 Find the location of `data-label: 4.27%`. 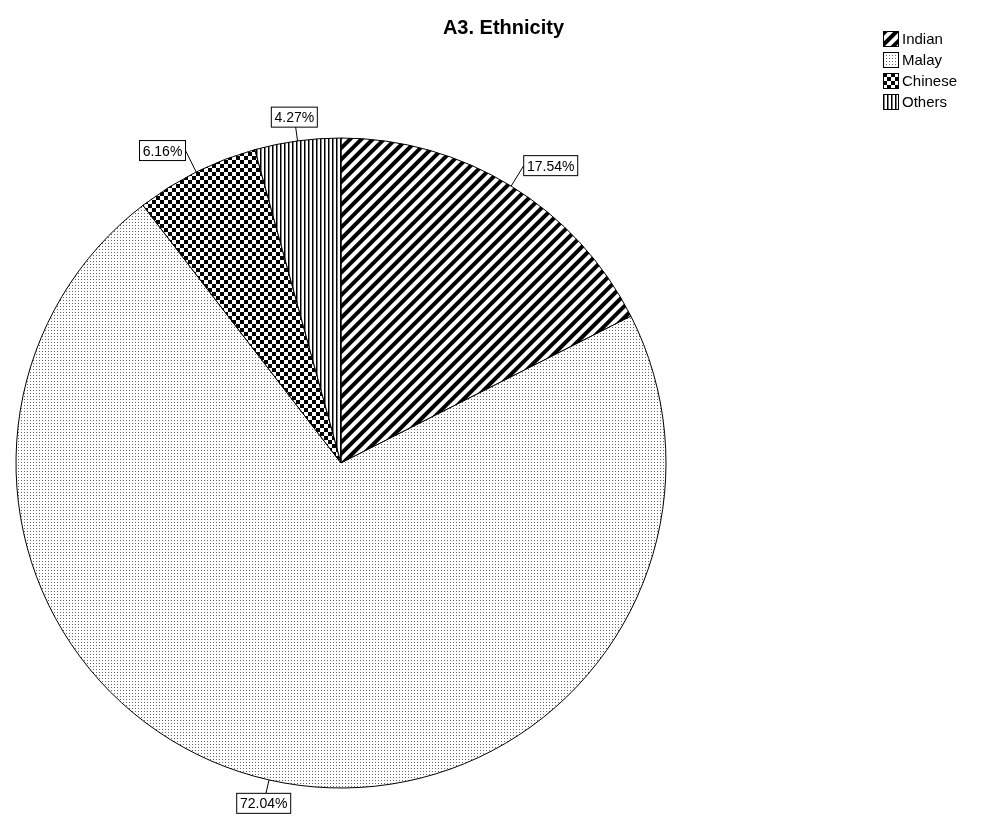

data-label: 4.27% is located at coordinates (294, 117).